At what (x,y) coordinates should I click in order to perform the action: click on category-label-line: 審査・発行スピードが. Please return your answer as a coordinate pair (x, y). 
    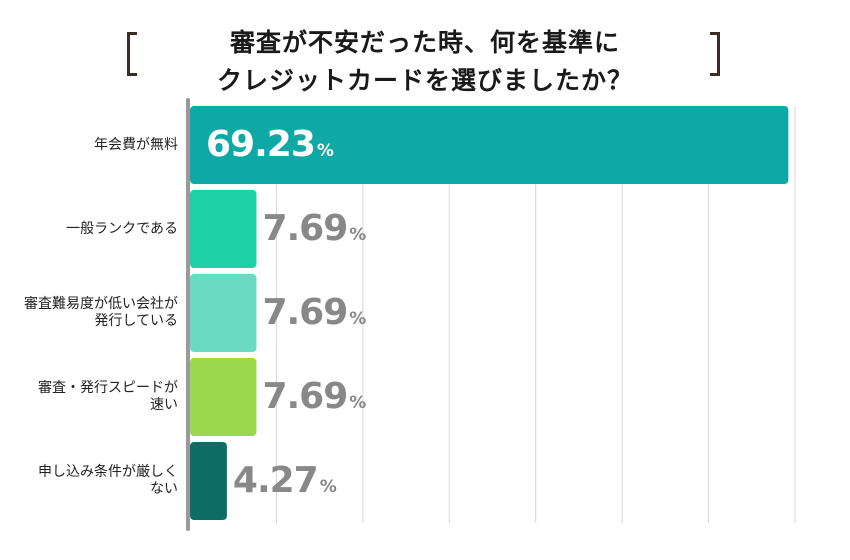
    Looking at the image, I should click on (108, 388).